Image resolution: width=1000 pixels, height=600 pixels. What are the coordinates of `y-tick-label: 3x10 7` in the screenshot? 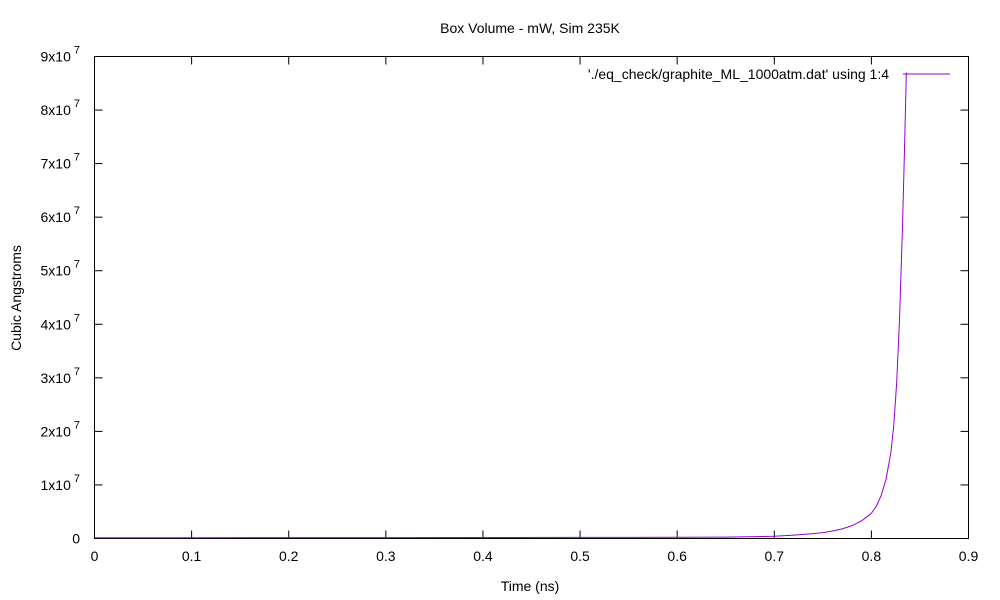 It's located at (60, 376).